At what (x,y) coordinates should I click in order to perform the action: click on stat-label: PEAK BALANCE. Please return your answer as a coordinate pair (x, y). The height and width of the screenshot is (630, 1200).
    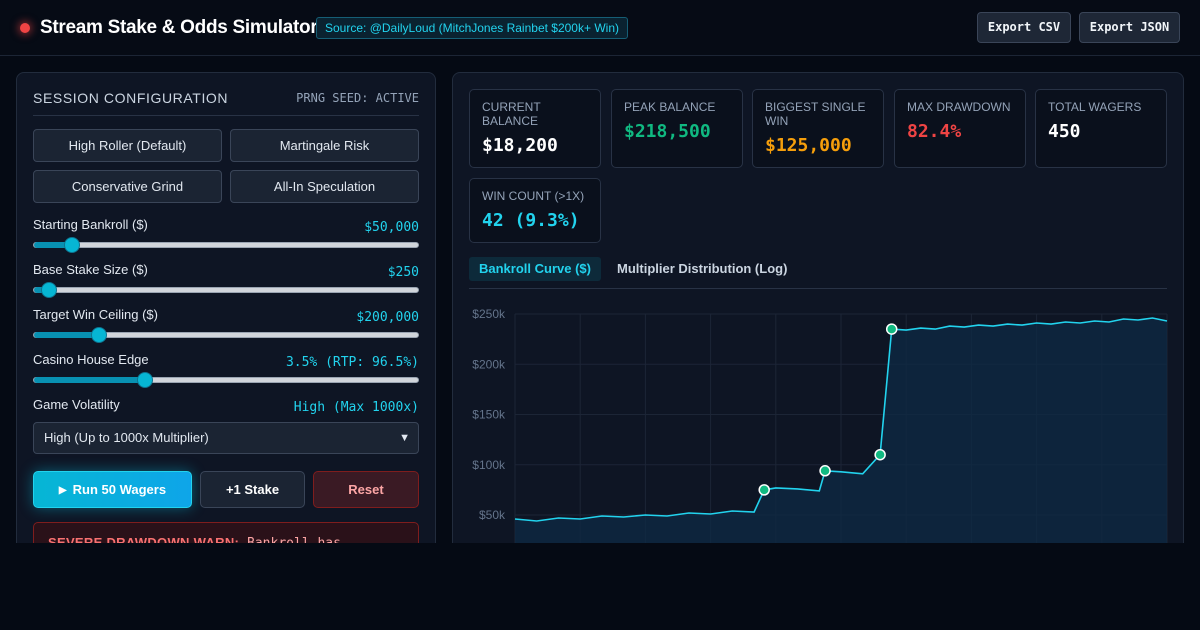
    Looking at the image, I should click on (670, 107).